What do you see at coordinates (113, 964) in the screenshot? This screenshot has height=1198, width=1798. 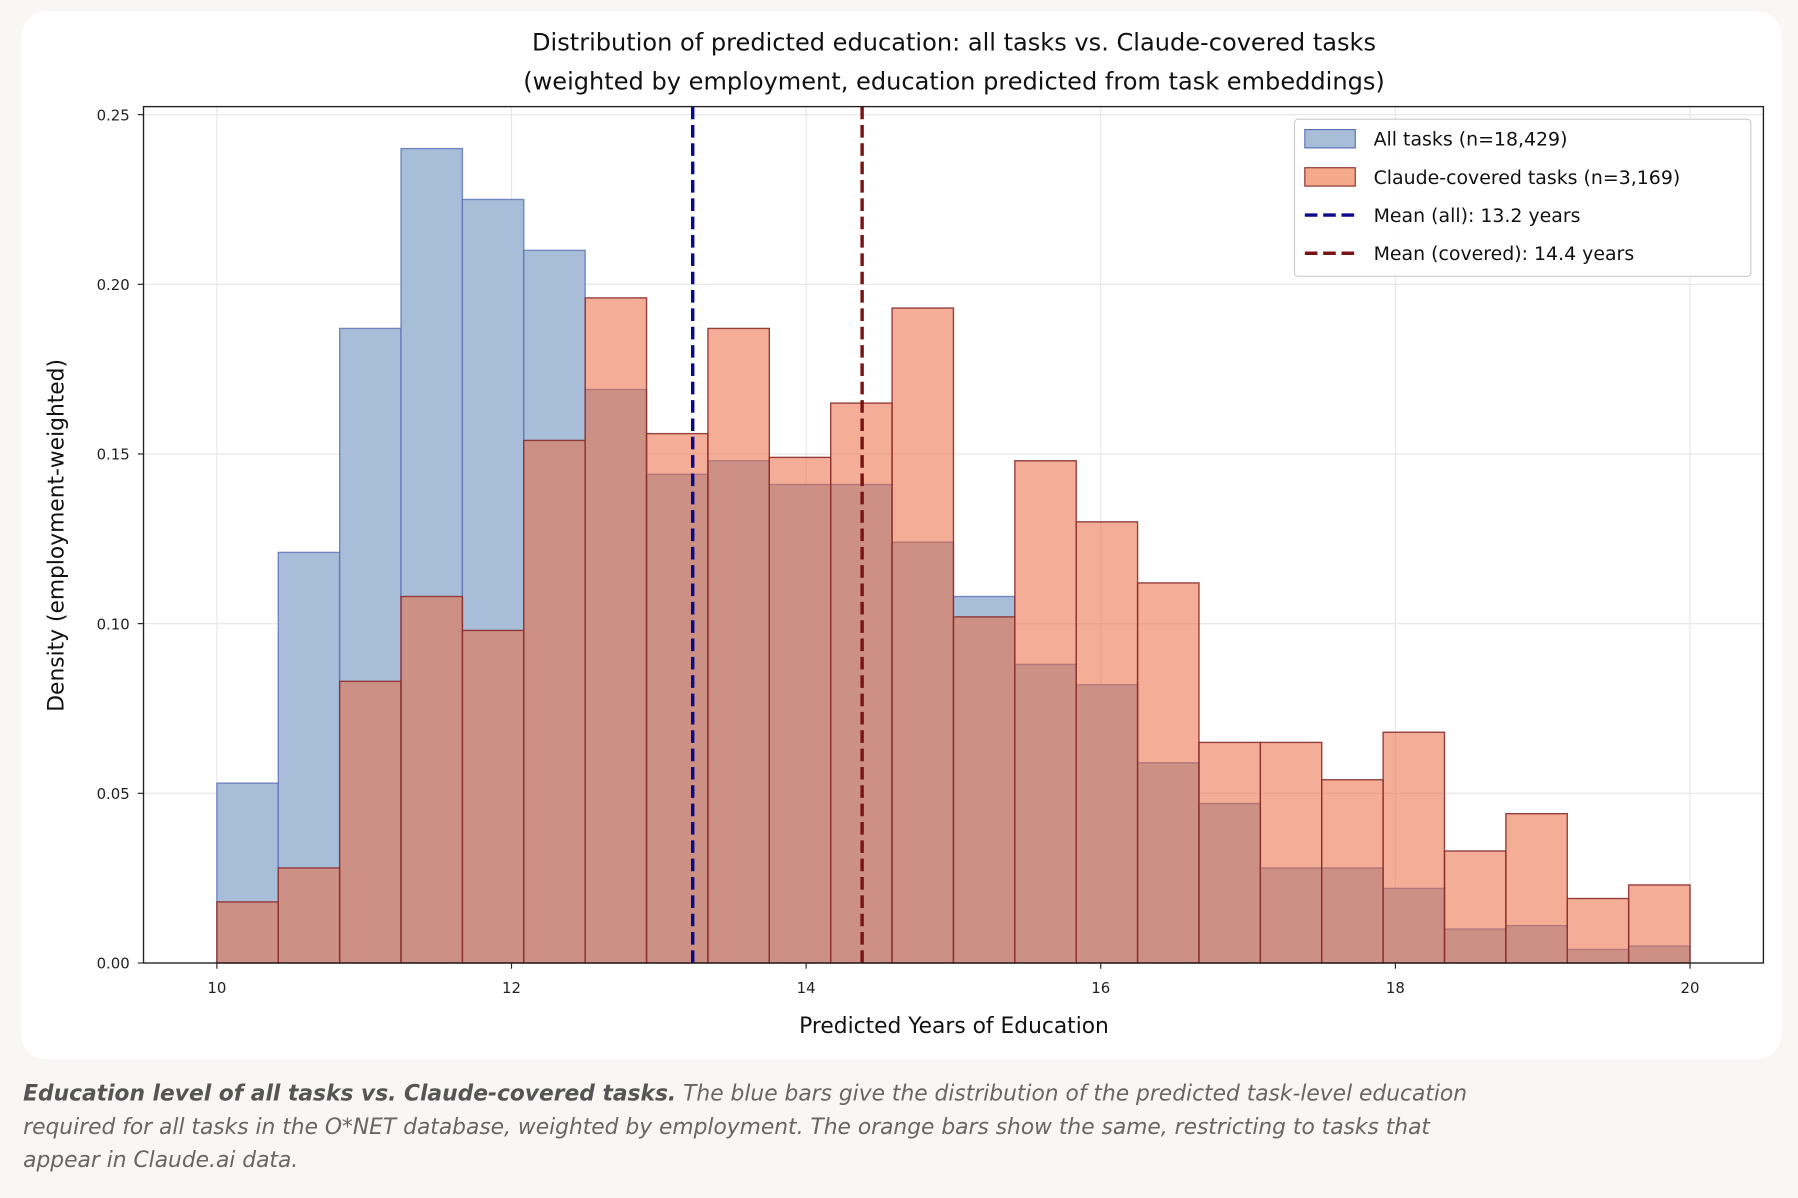 I see `y-tick-label: 0.00` at bounding box center [113, 964].